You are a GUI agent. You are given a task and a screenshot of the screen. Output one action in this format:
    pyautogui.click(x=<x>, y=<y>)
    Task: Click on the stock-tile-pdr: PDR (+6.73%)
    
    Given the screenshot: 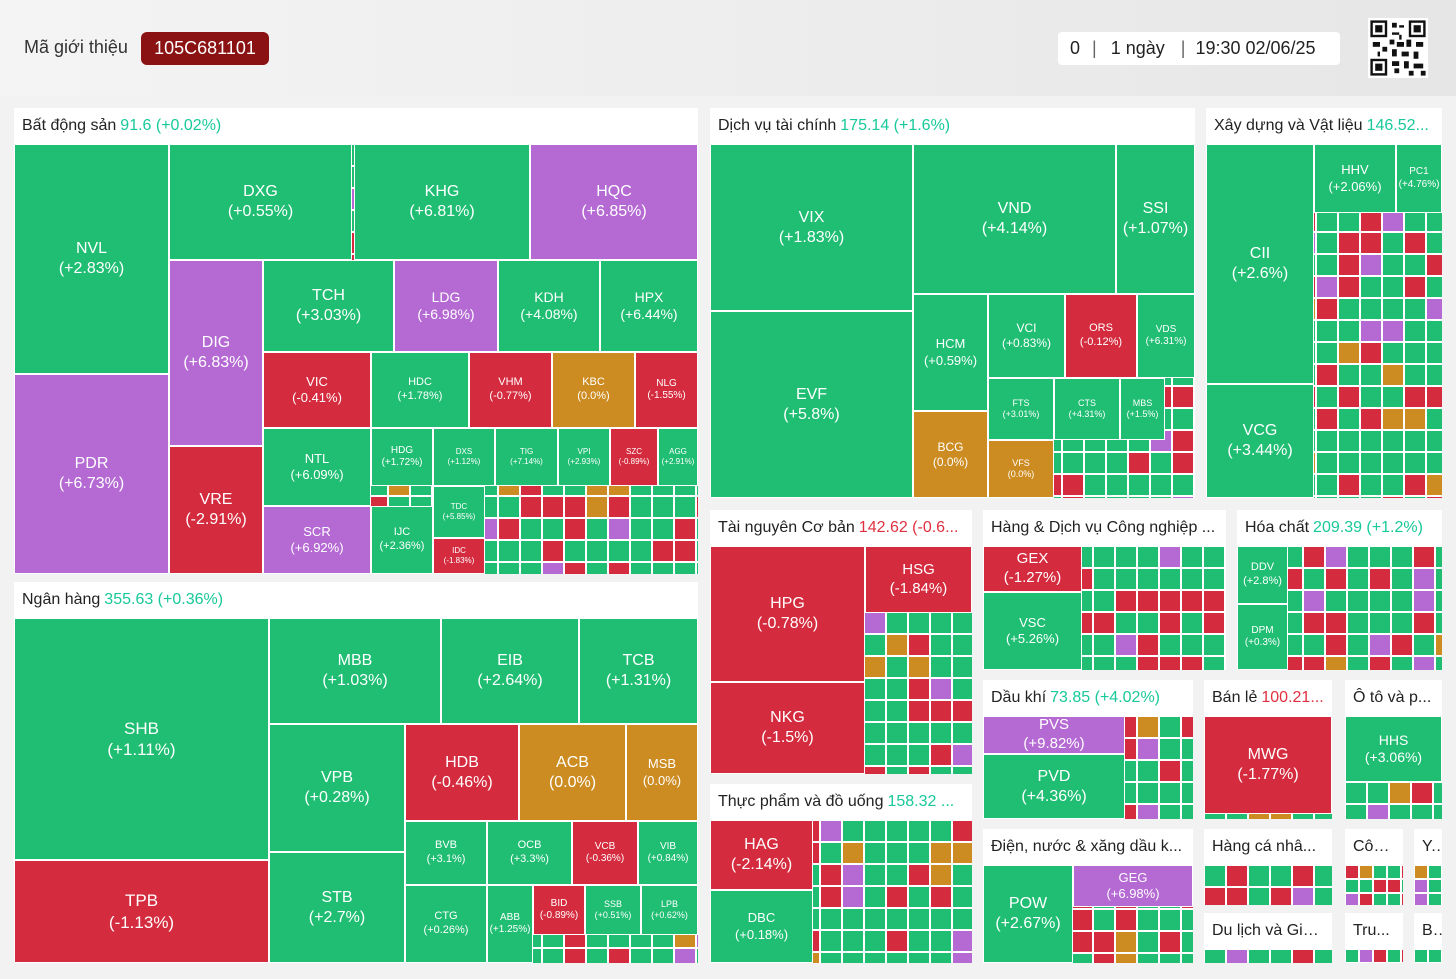 What is the action you would take?
    pyautogui.click(x=91, y=474)
    